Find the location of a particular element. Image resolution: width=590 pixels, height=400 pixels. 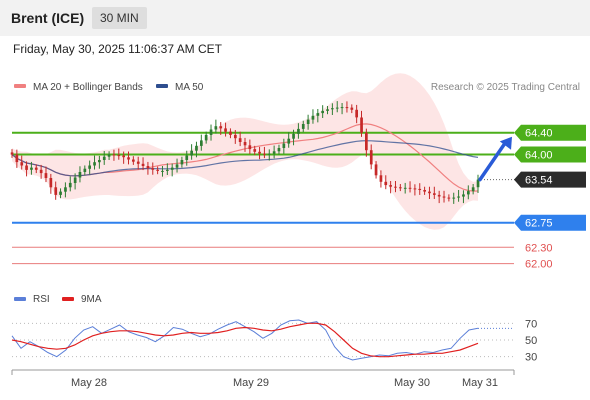

legend-rsi-label: RSI is located at coordinates (41, 299).